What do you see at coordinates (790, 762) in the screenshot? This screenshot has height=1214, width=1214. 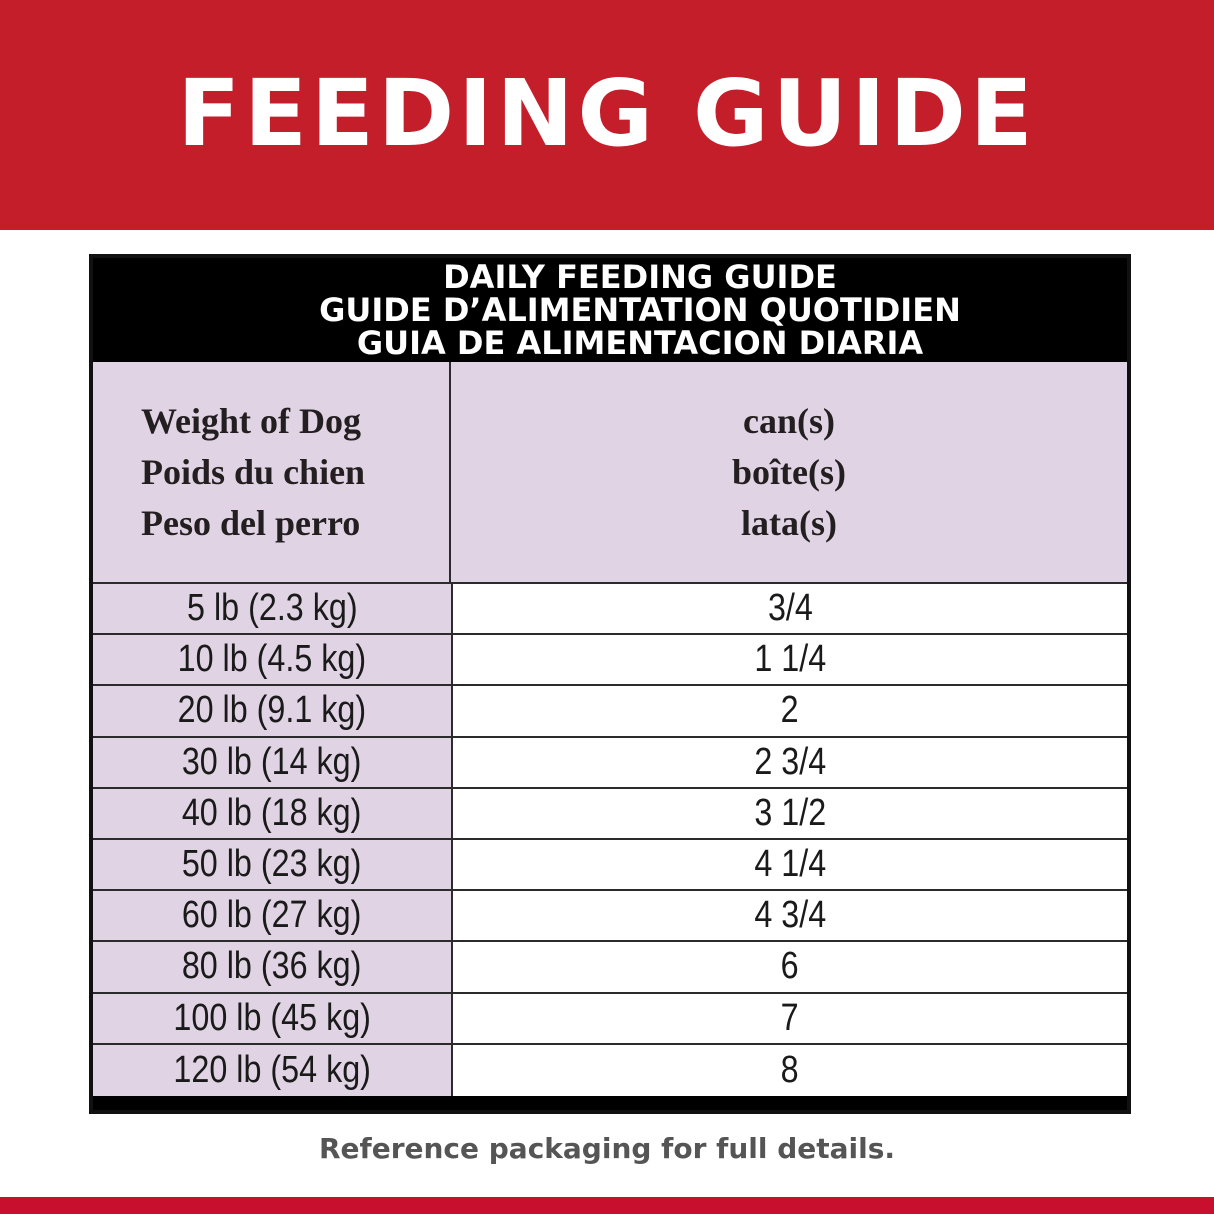 I see `cans-cell: 2 3/4` at bounding box center [790, 762].